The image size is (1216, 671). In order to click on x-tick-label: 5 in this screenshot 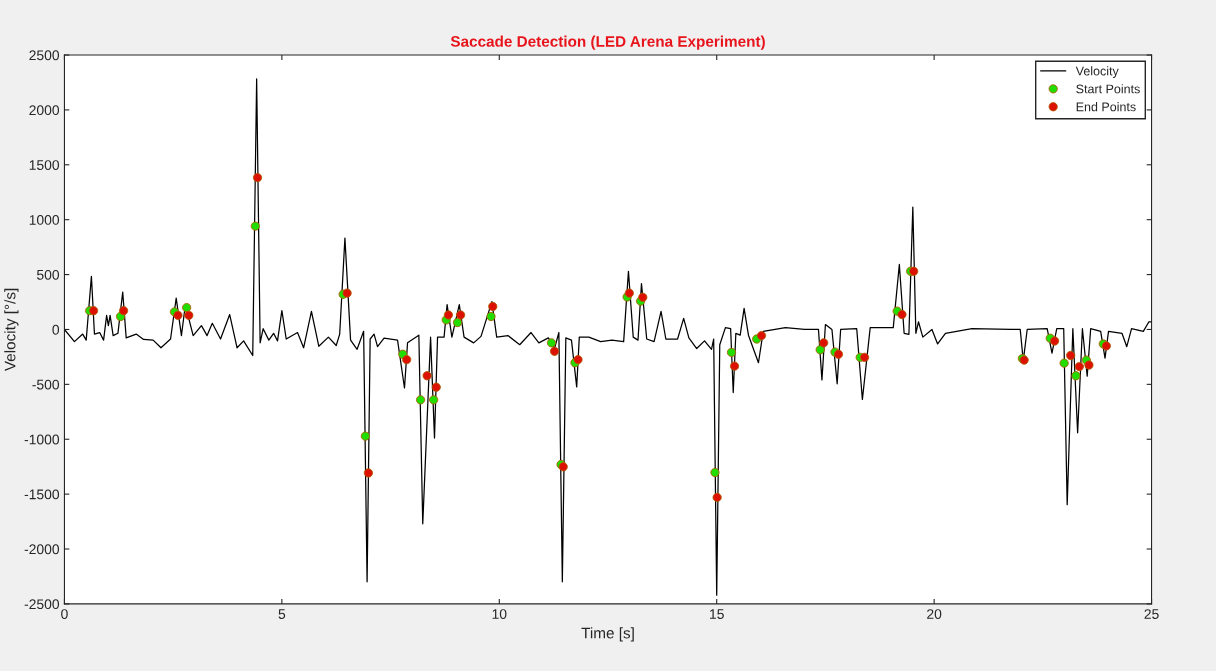, I will do `click(282, 614)`.